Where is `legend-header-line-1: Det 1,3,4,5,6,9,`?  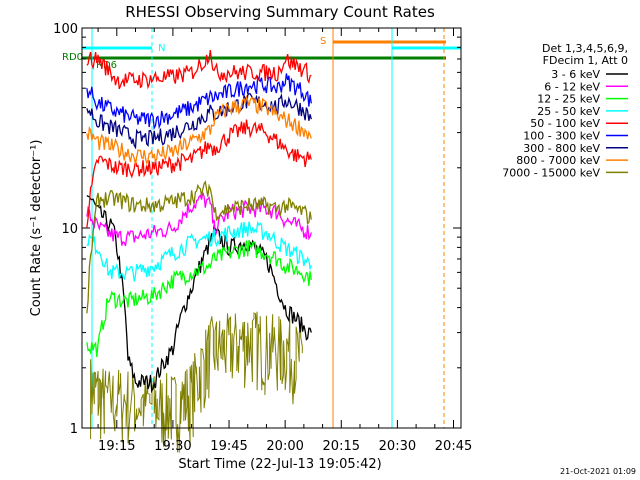
legend-header-line-1: Det 1,3,4,5,6,9, is located at coordinates (585, 48).